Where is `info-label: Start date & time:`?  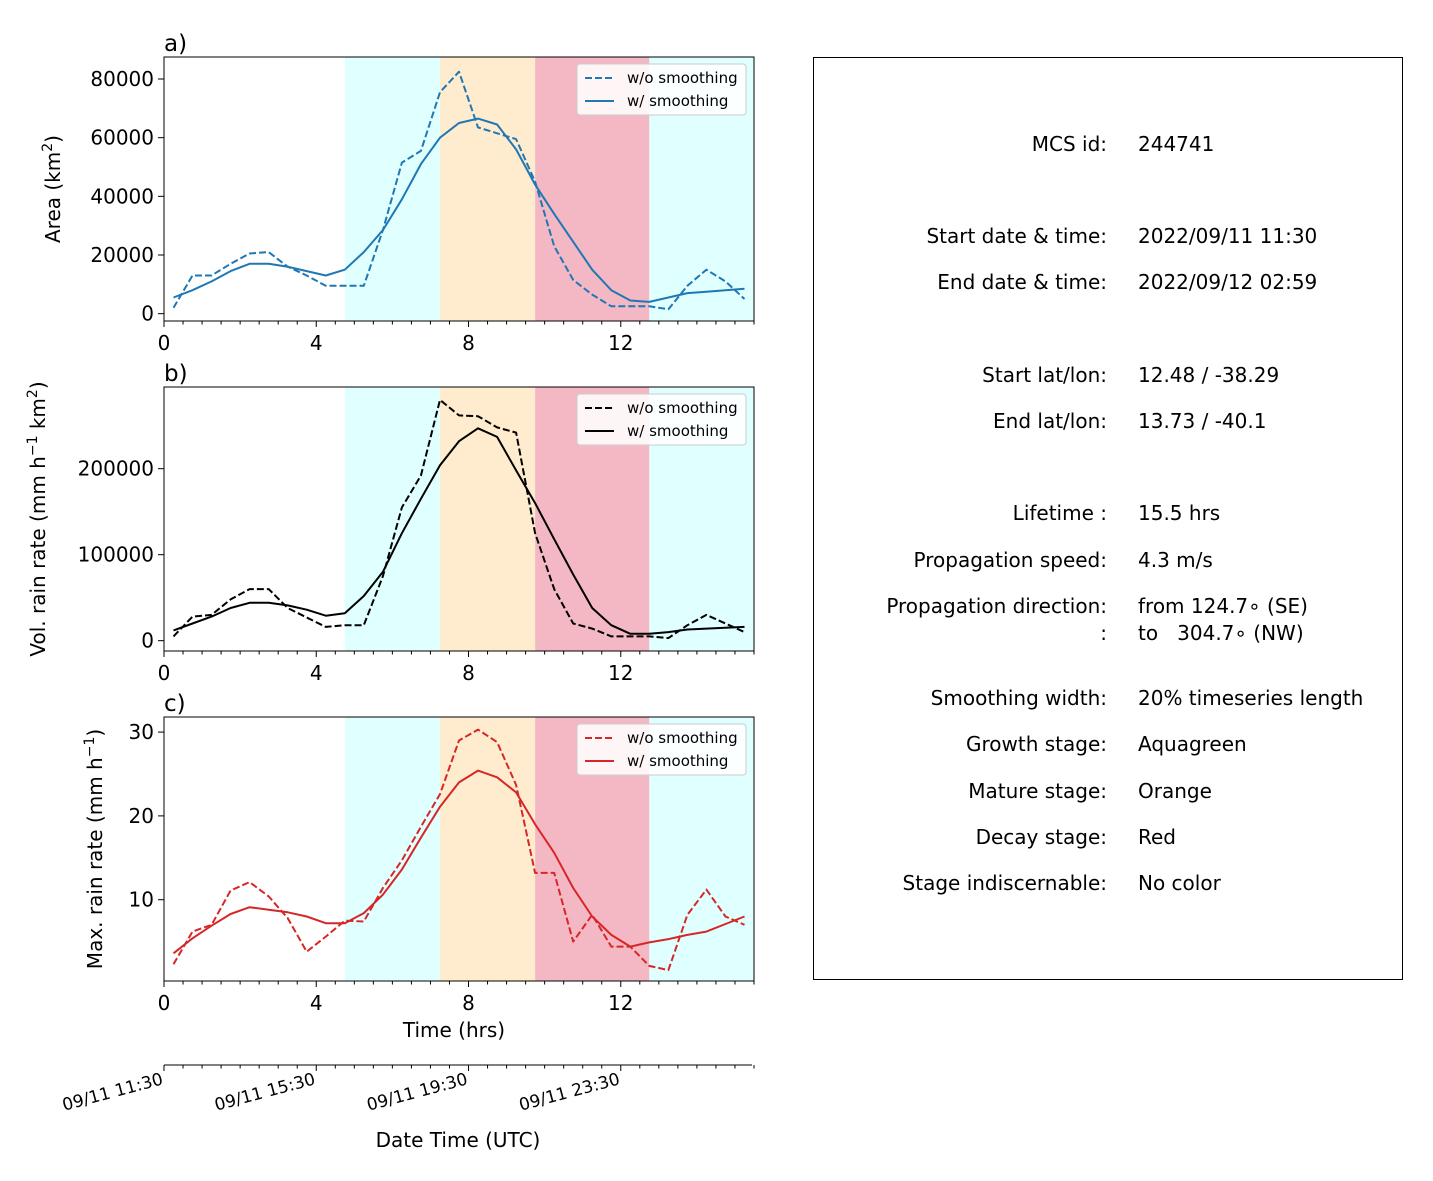 info-label: Start date & time: is located at coordinates (1016, 236).